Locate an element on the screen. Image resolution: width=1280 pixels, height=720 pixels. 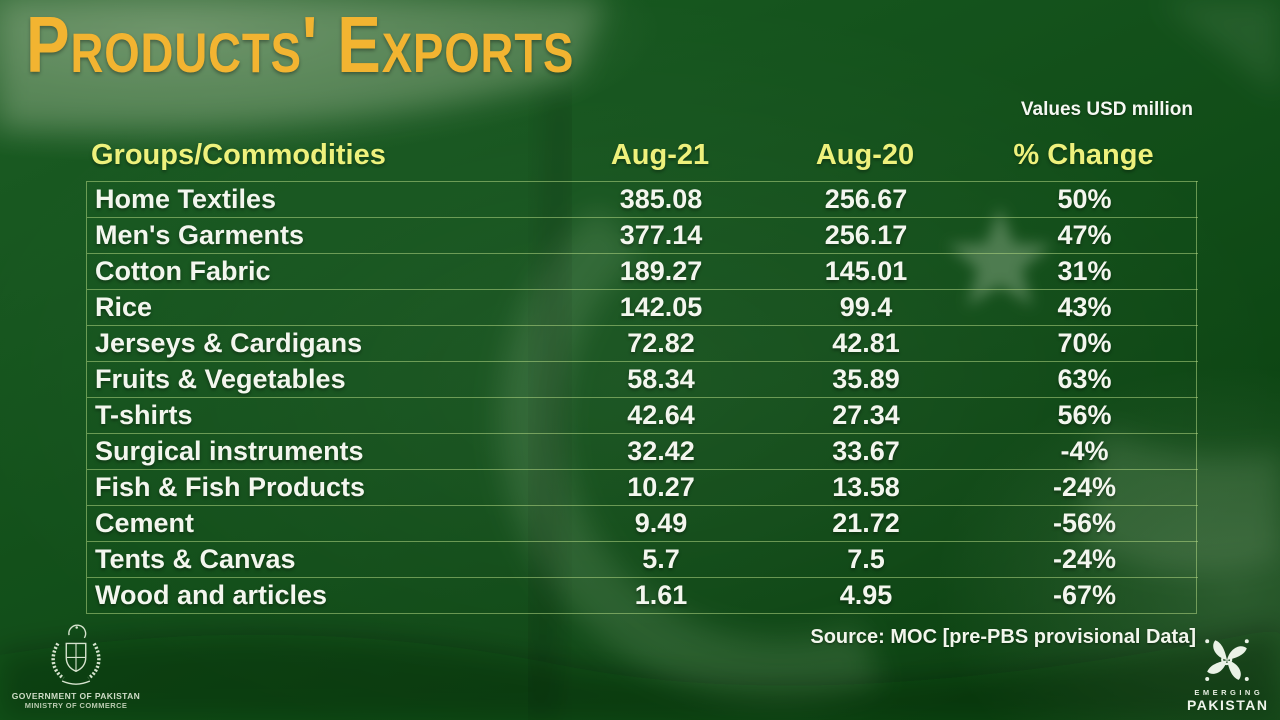
brand-line1: EMERGING is located at coordinates (1229, 692).